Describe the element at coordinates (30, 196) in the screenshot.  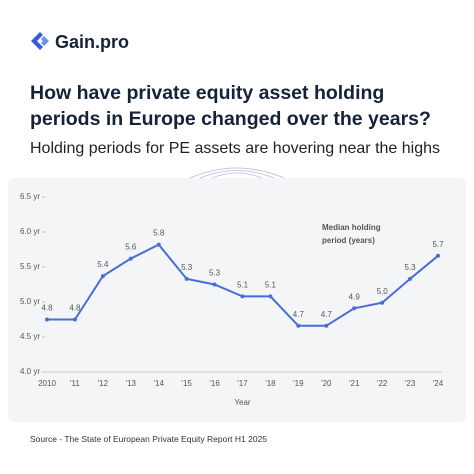
I see `y-tick-label: 6.5 yr` at that location.